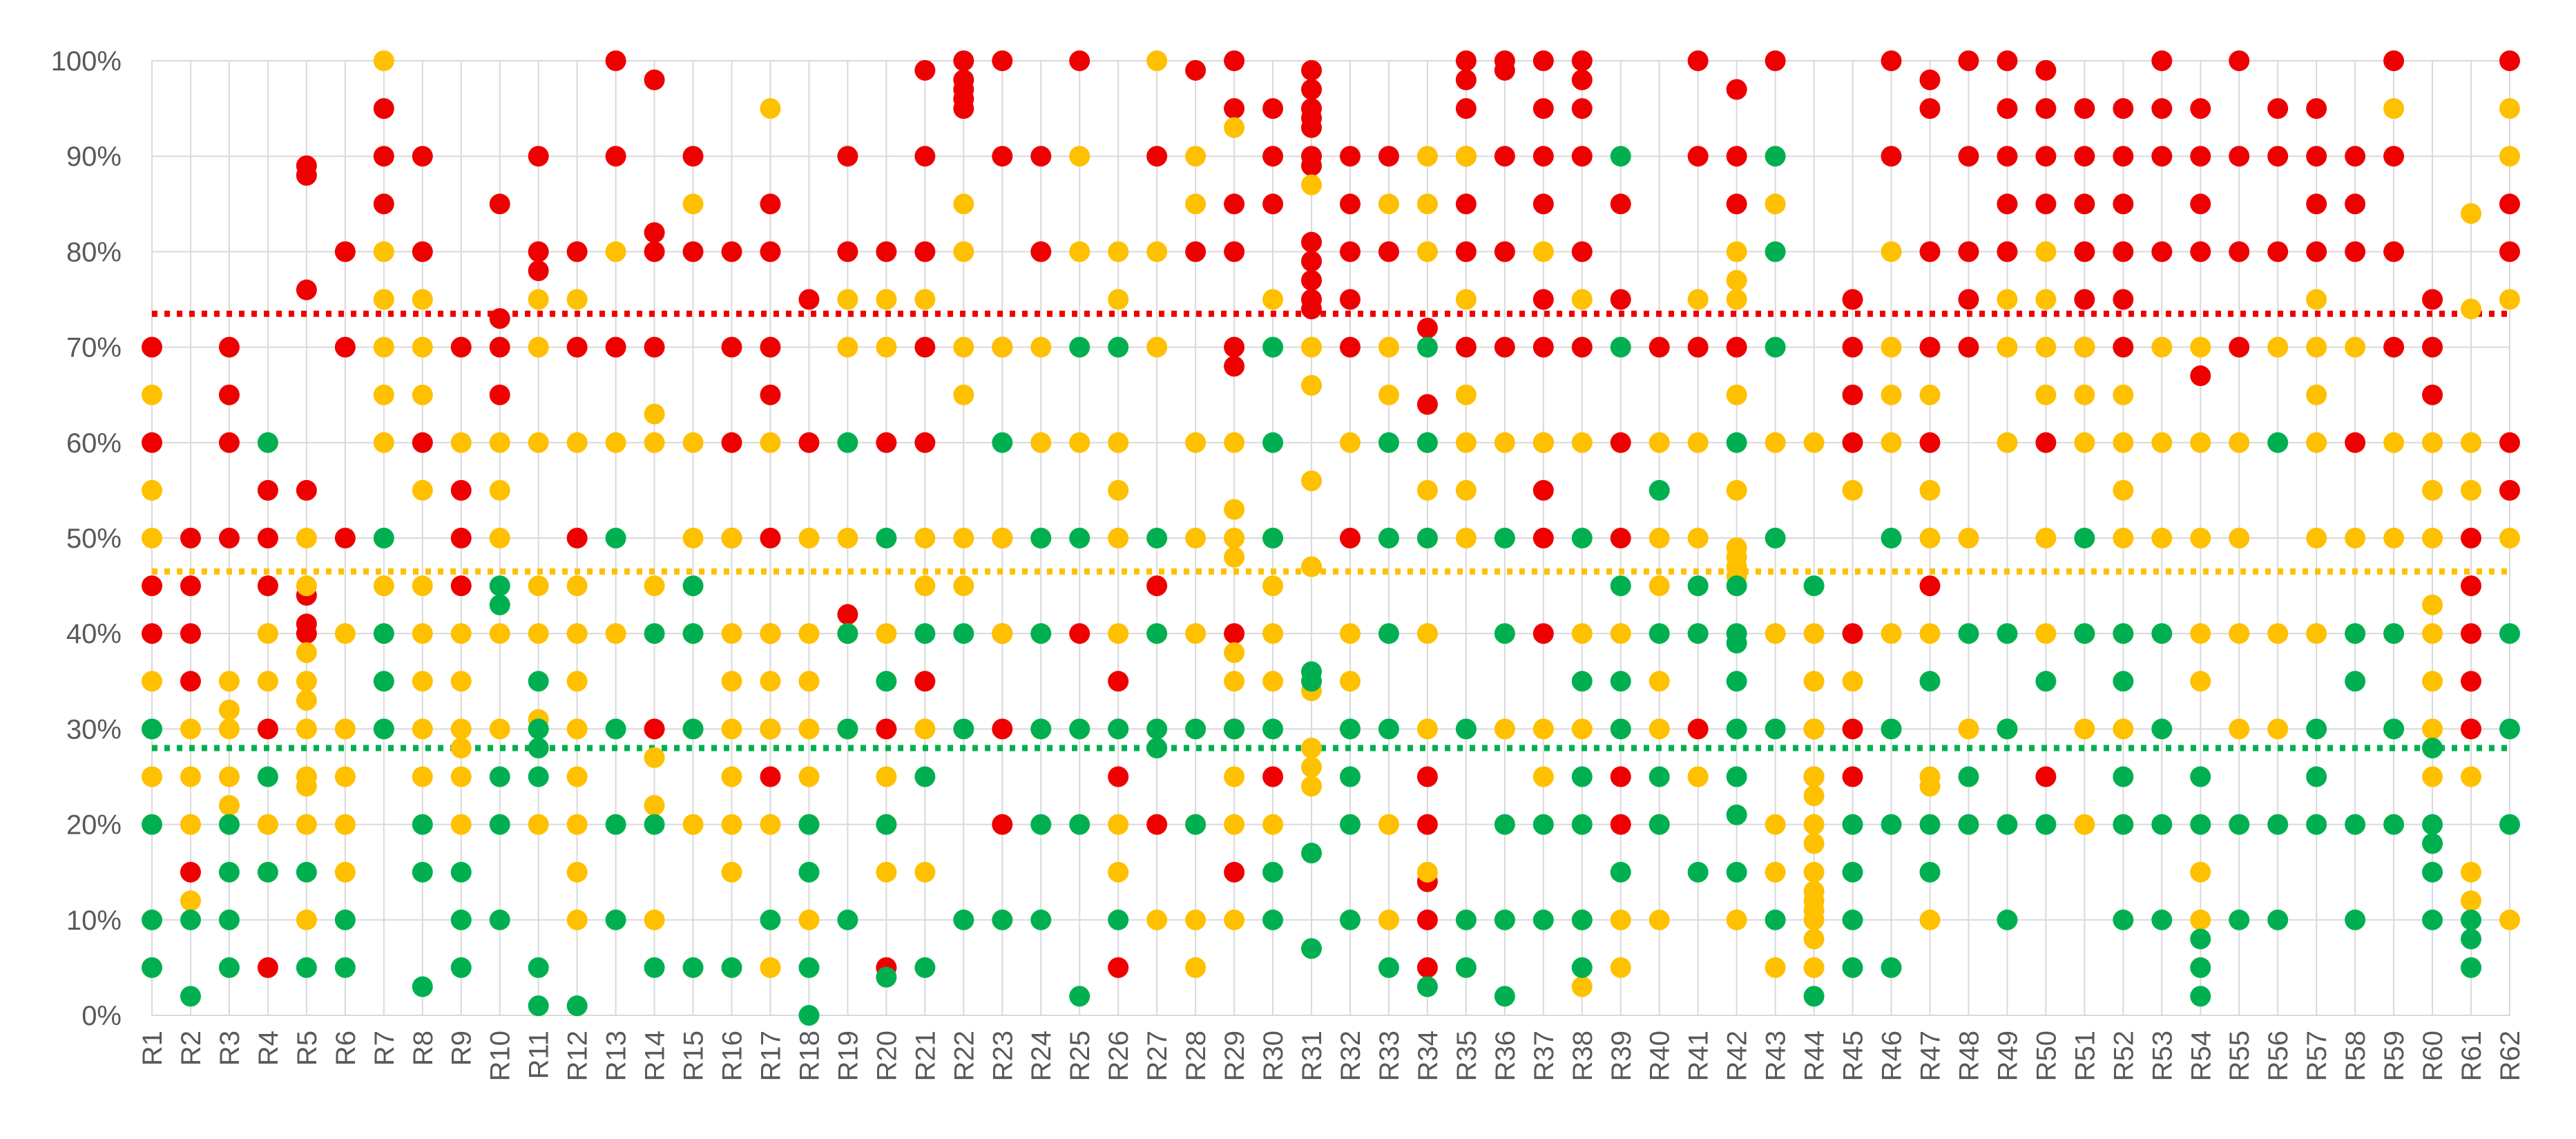 This screenshot has height=1139, width=2576. Describe the element at coordinates (94, 252) in the screenshot. I see `y-tick-label: 80%` at that location.